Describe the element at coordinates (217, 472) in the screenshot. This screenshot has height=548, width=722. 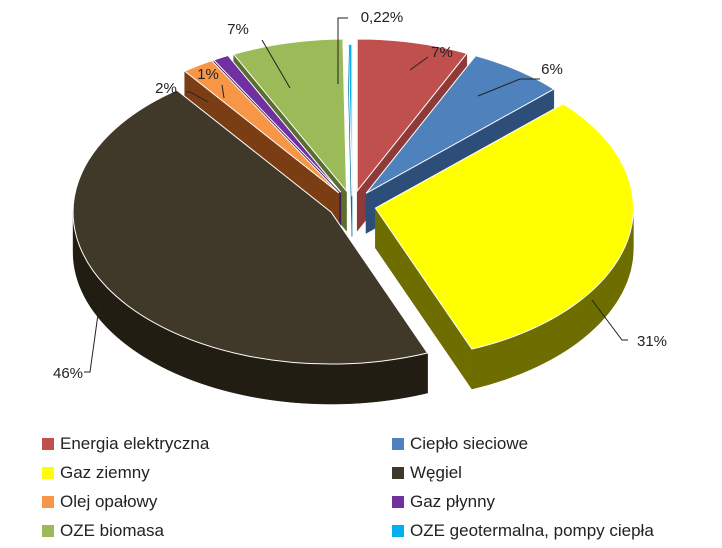
I see `legend-item-gaz-ziemny: Gaz ziemny` at that location.